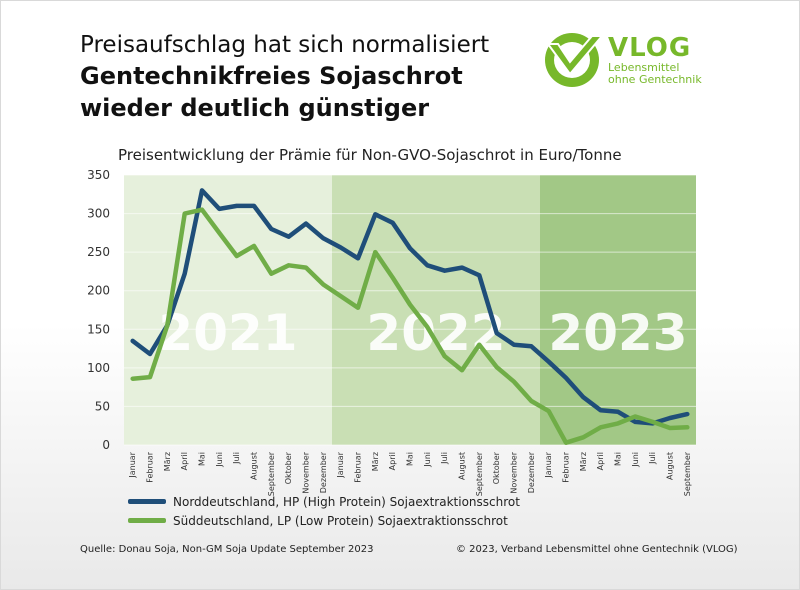 This screenshot has width=800, height=590. What do you see at coordinates (98, 252) in the screenshot?
I see `y-tick-label: 250` at bounding box center [98, 252].